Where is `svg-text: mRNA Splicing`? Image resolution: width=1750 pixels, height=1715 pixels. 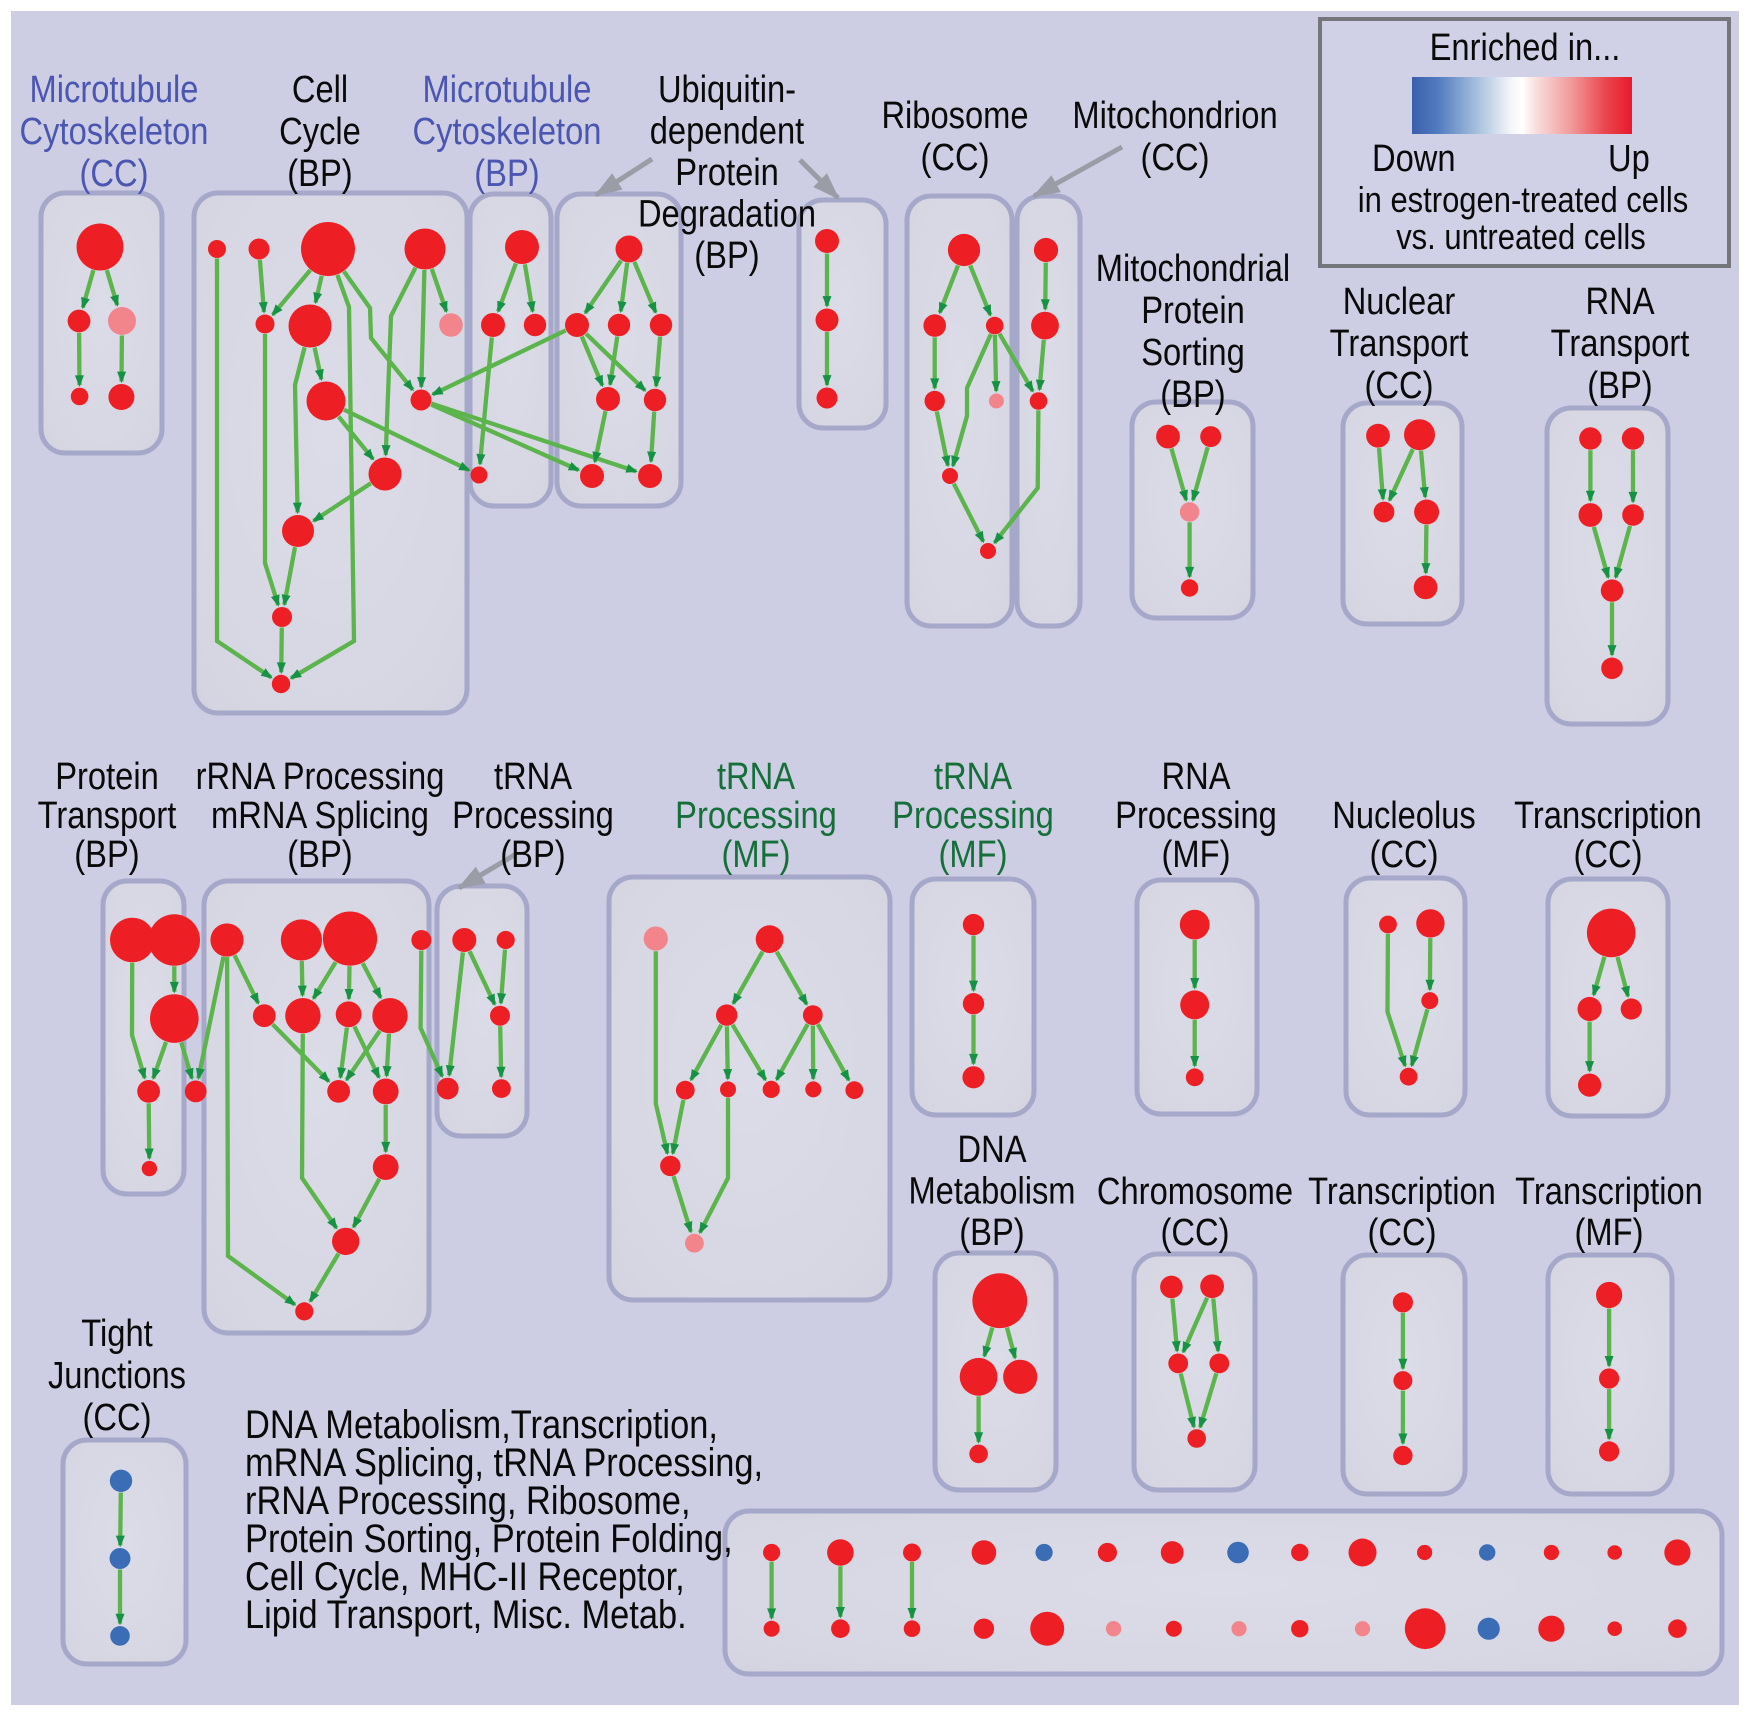
svg-text: mRNA Splicing is located at coordinates (320, 816).